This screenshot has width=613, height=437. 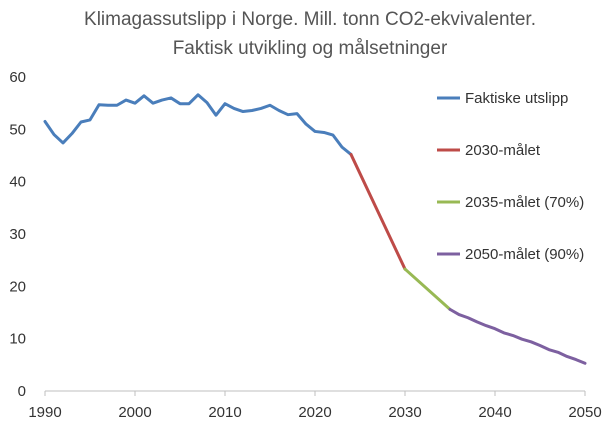 What do you see at coordinates (44, 412) in the screenshot?
I see `x-tick-label: 1990` at bounding box center [44, 412].